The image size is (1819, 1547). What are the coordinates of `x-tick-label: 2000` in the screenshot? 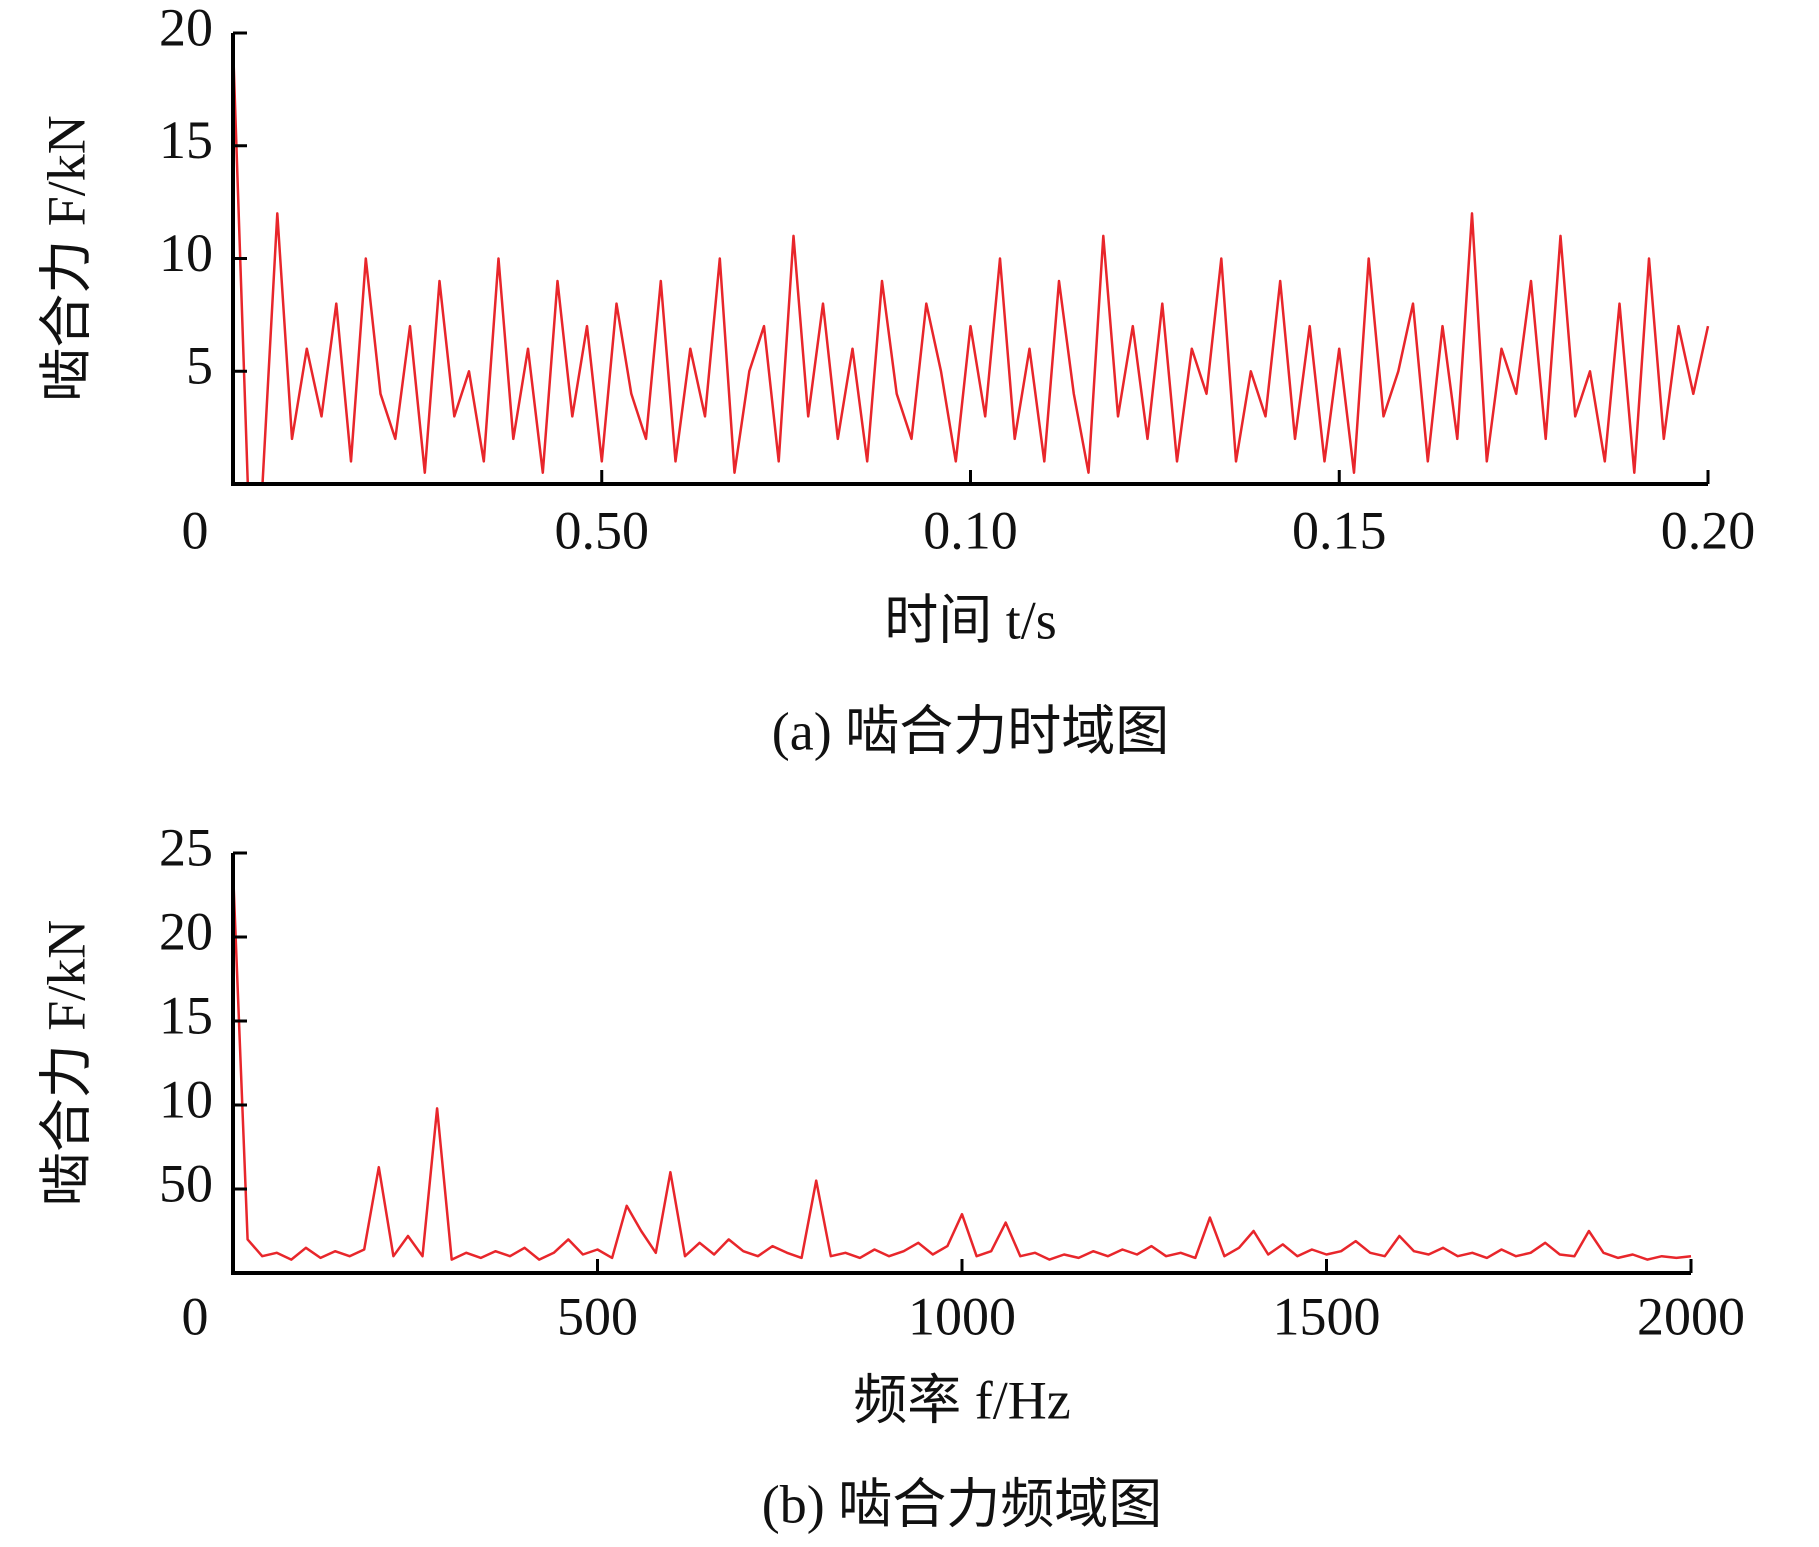 It's located at (1691, 1316).